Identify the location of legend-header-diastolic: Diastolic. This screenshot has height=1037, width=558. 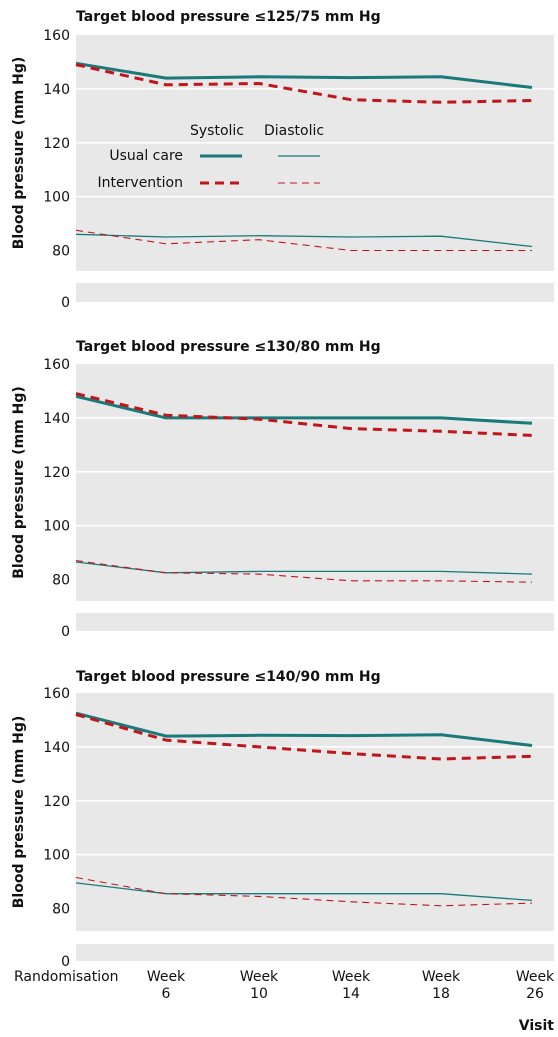
(294, 131).